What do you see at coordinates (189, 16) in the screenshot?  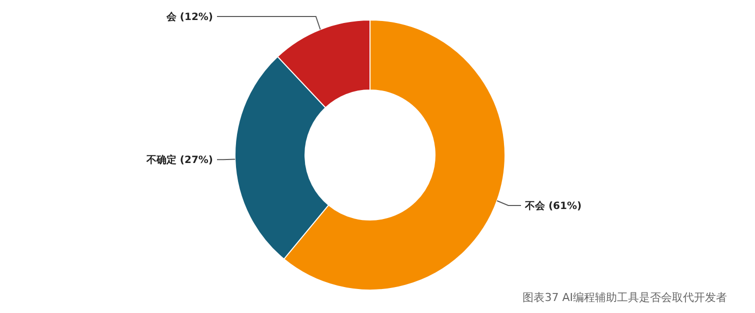 I see `slice-label: 会 (12%)` at bounding box center [189, 16].